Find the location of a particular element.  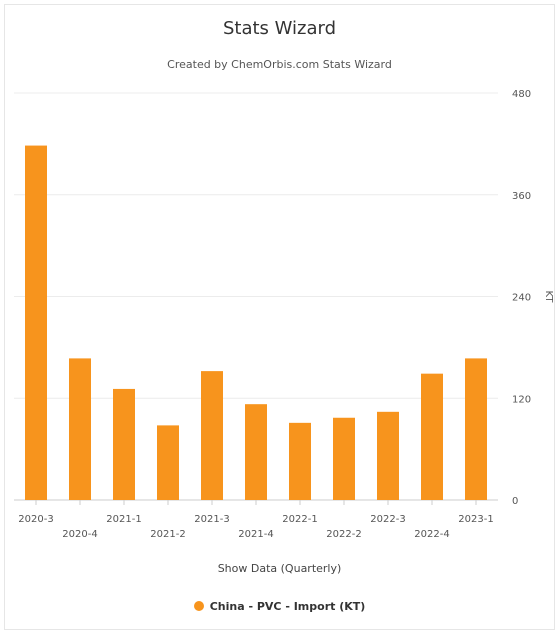

chart-subtitle: Created by ChemOrbis.com Stats Wizard is located at coordinates (279, 64).